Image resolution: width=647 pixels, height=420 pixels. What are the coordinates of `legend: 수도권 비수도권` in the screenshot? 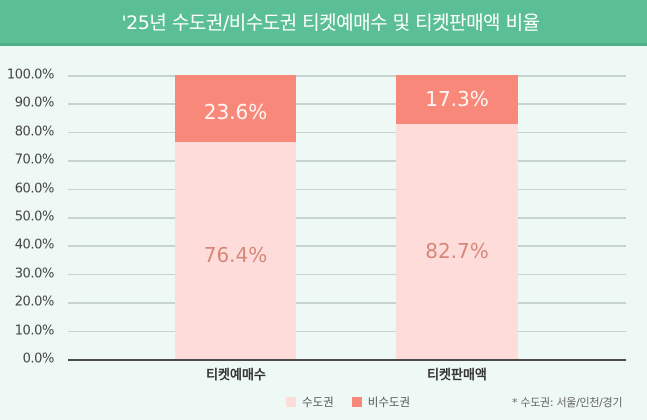 It's located at (357, 402).